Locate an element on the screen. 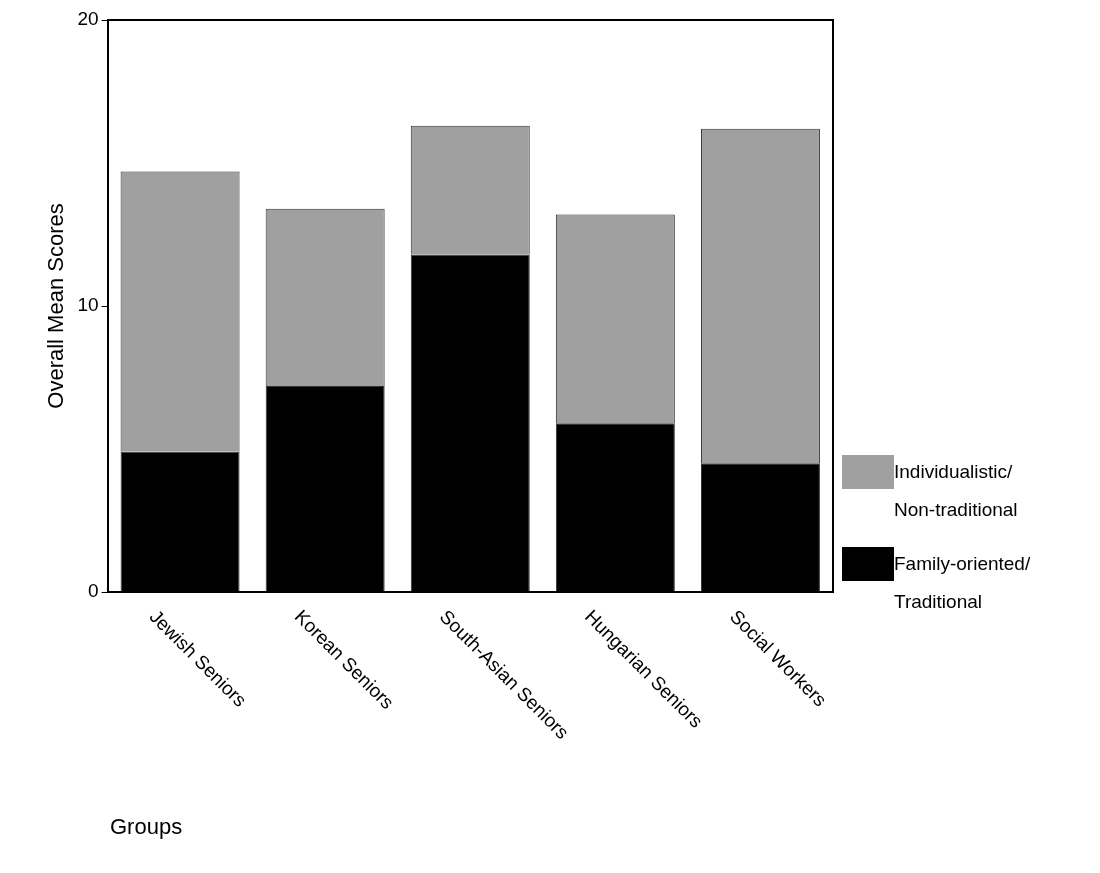 The image size is (1100, 873). y-tick-label: 10 is located at coordinates (88, 305).